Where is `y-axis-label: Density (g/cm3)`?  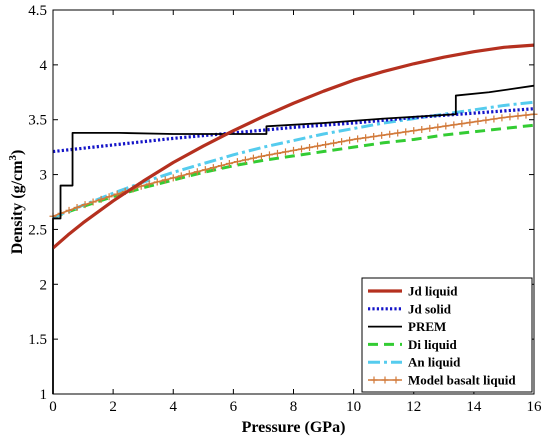 y-axis-label: Density (g/cm3) is located at coordinates (16, 202).